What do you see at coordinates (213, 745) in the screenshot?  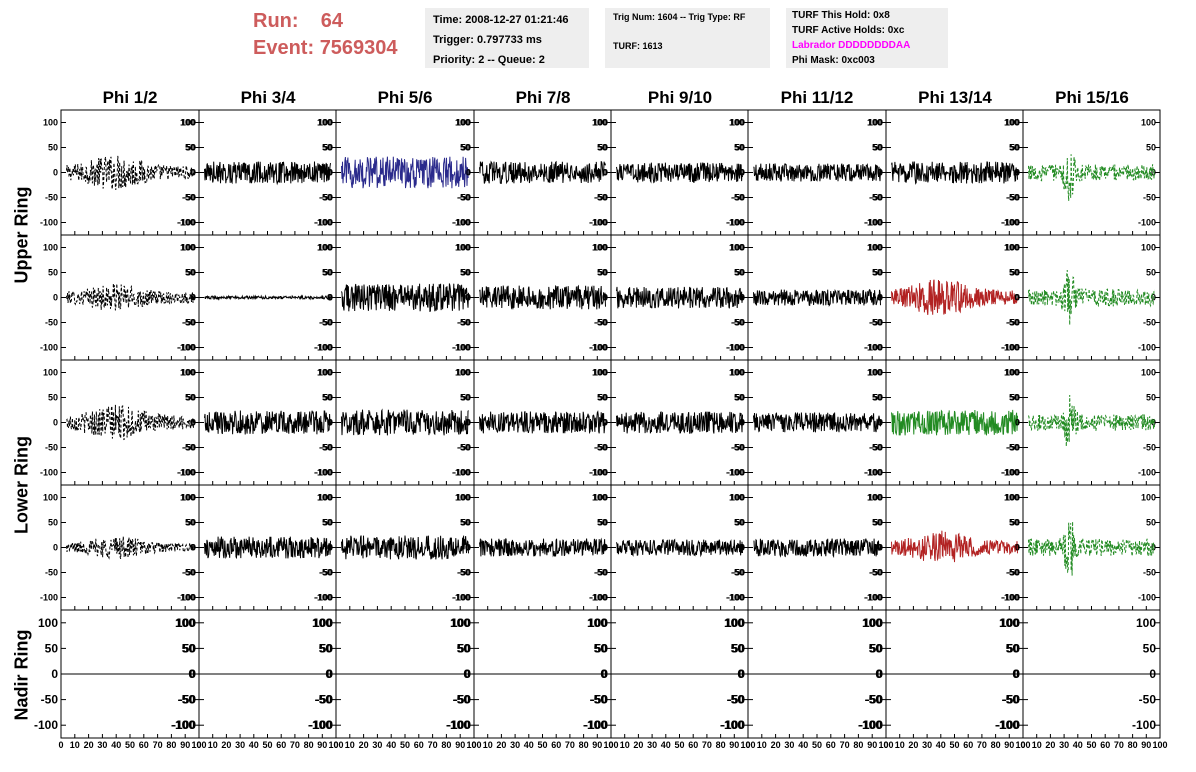 I see `x-tick-label: 10` at bounding box center [213, 745].